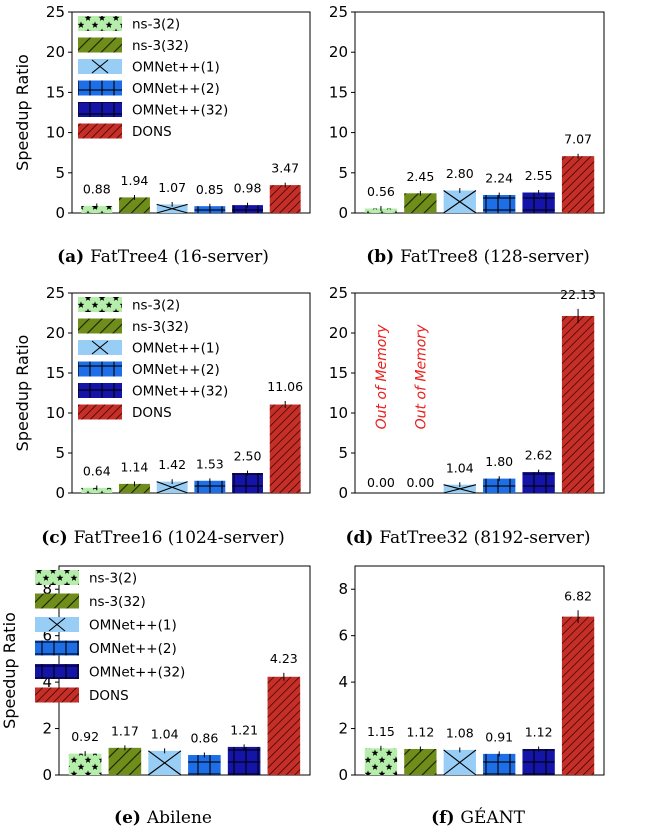 This screenshot has width=647, height=831. What do you see at coordinates (125, 730) in the screenshot?
I see `value-label-ns3-32: 1.17` at bounding box center [125, 730].